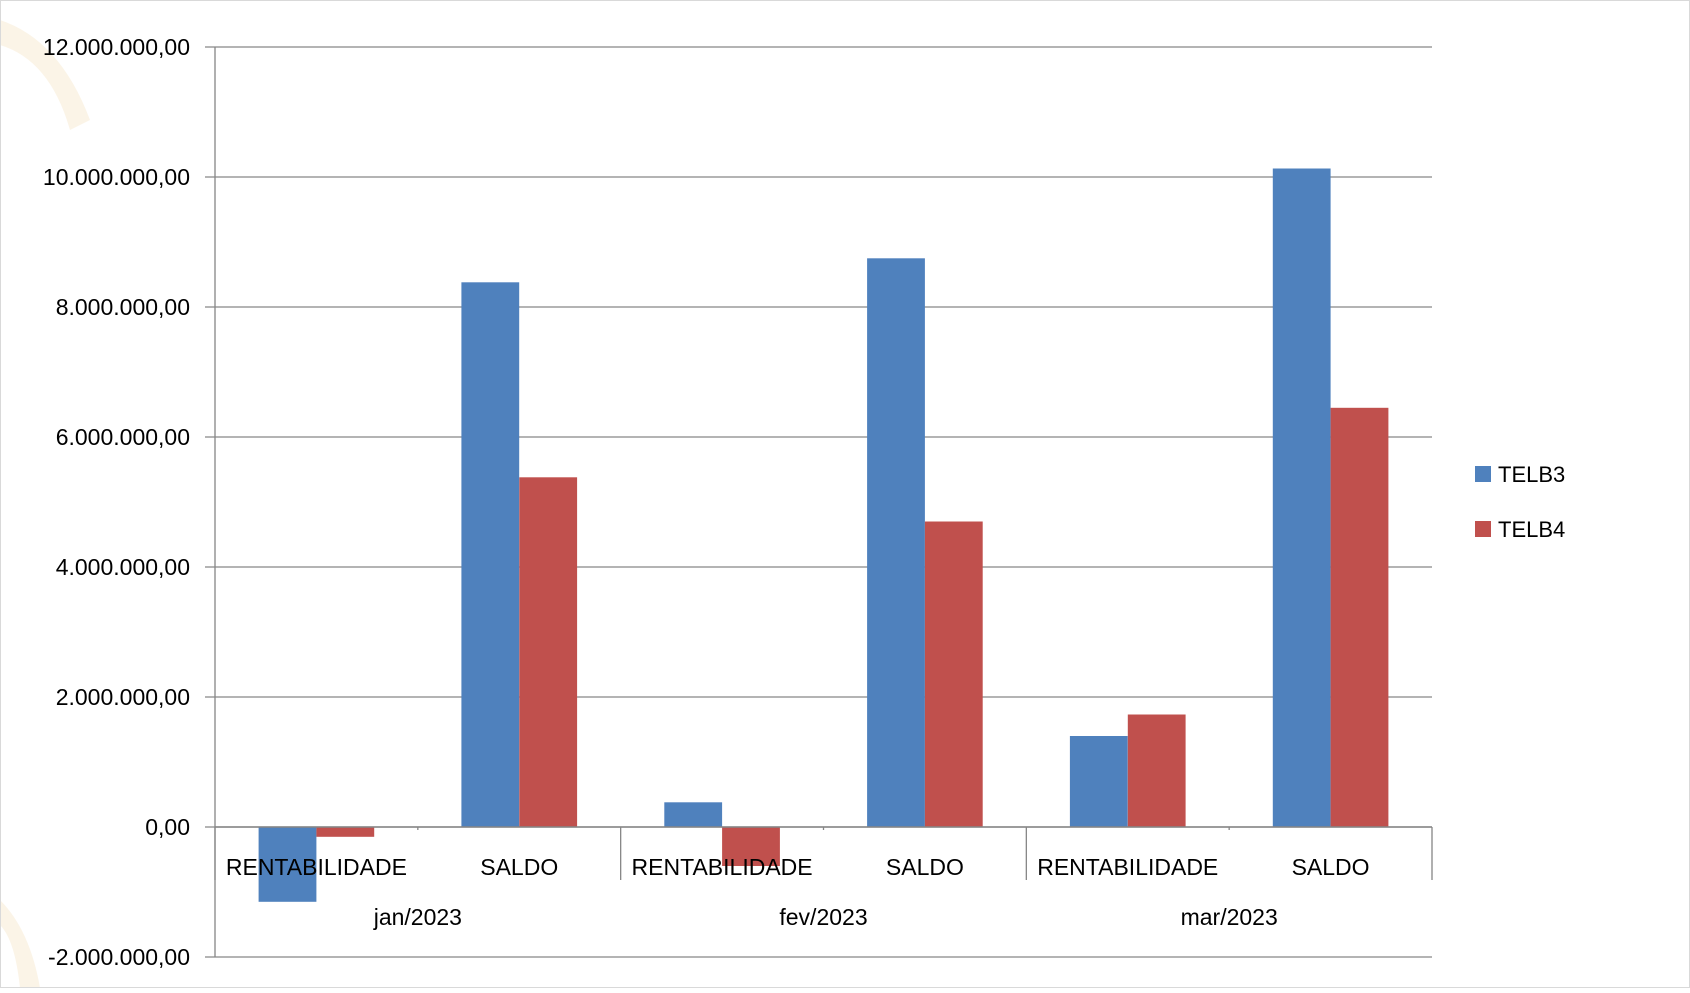  I want to click on legend-swatch-telb4, so click(1483, 529).